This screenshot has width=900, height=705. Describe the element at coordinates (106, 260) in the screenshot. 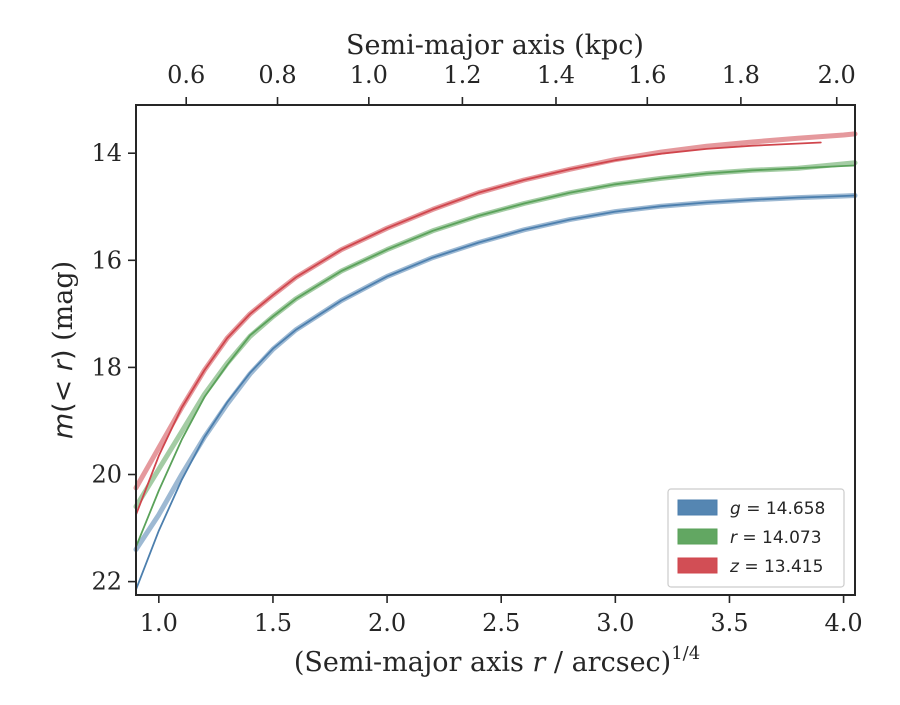

I see `y-tick-label-1: 16` at that location.